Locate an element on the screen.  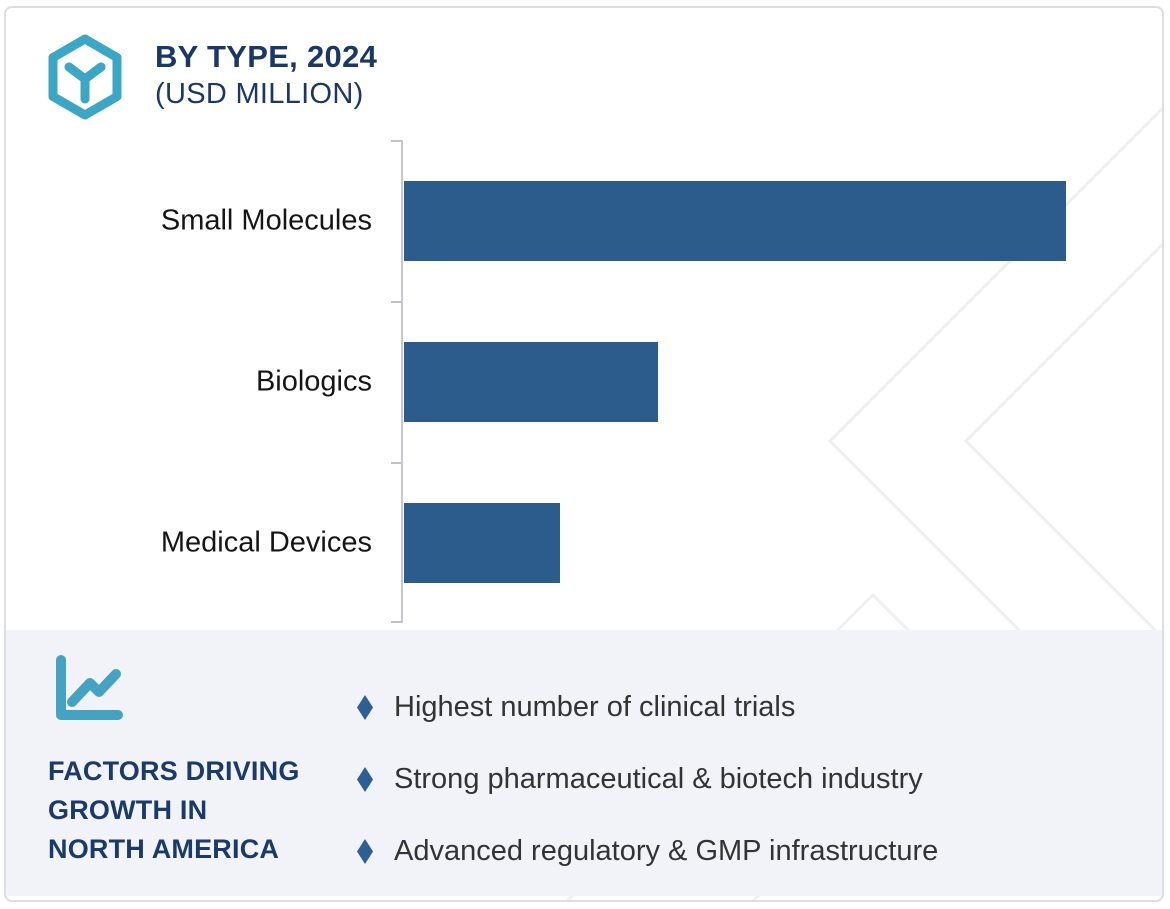
chart-title-line2: (USD MILLION) is located at coordinates (259, 94).